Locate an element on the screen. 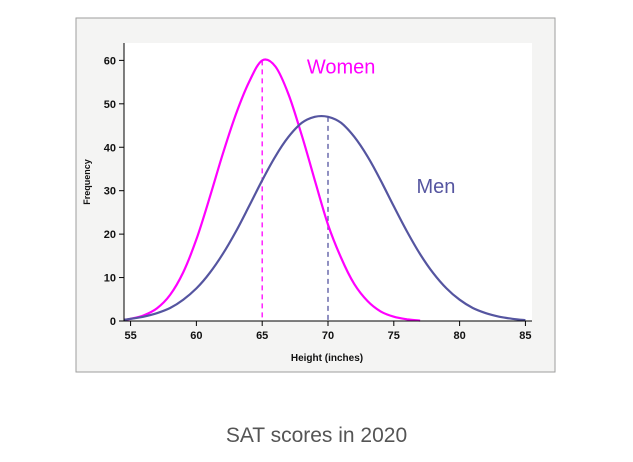 Image resolution: width=633 pixels, height=462 pixels. y-tick-label: 50 is located at coordinates (110, 105).